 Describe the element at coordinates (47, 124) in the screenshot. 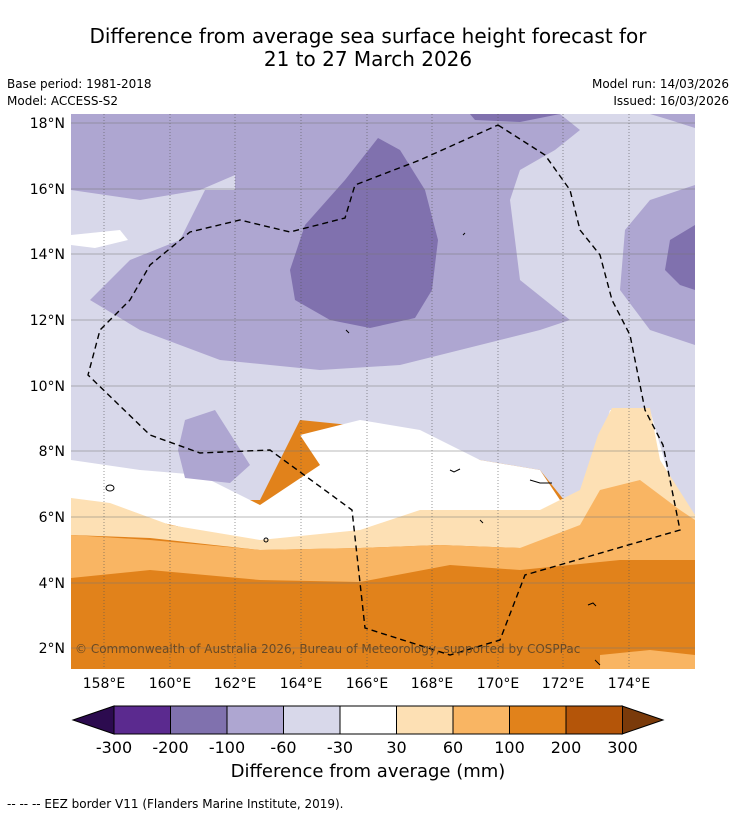

I see `lat-tick-label: 18°N` at that location.